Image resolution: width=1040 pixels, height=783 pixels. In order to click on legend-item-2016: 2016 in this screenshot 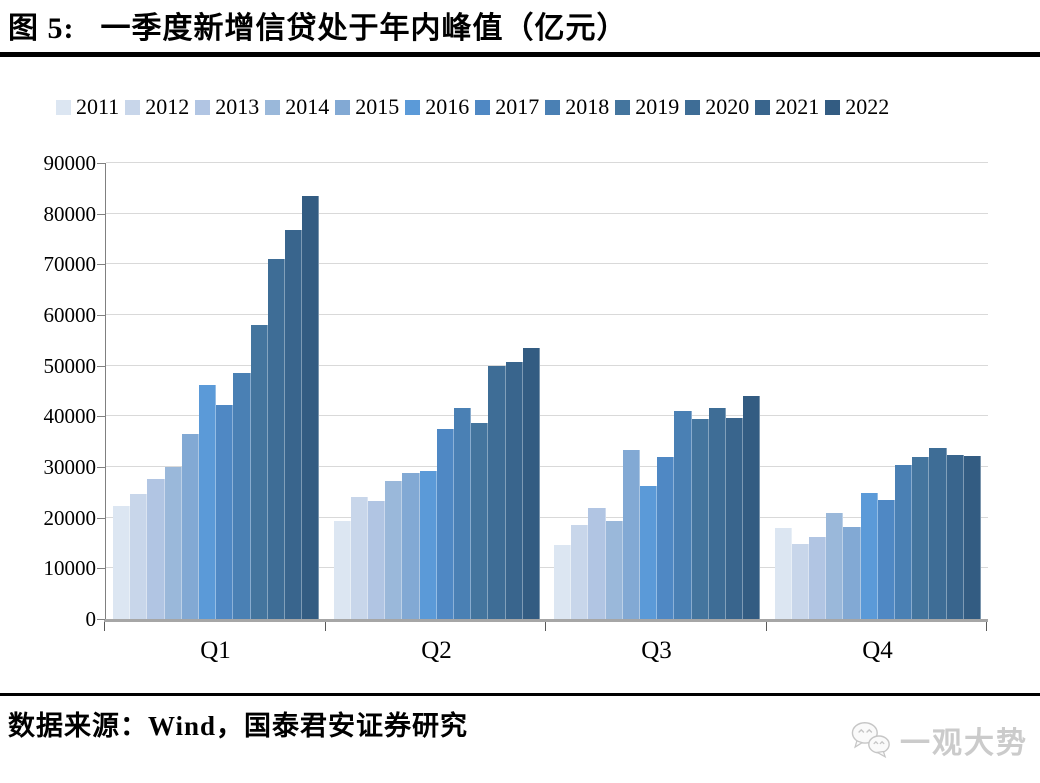, I will do `click(437, 107)`.